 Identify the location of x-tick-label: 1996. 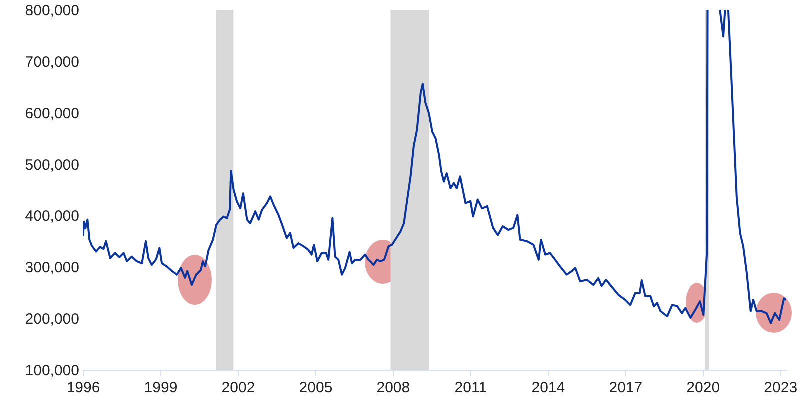
(83, 388).